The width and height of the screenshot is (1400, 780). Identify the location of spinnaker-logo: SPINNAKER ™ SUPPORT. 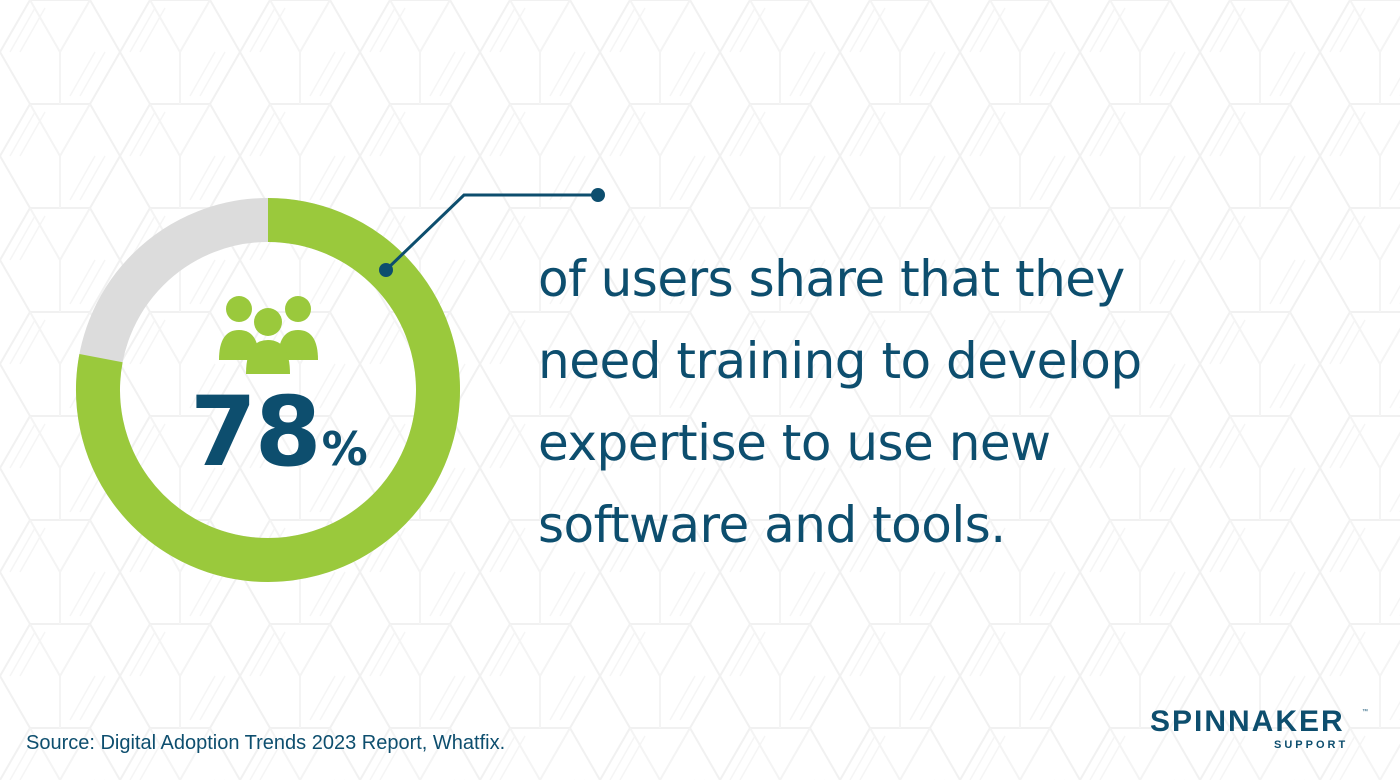
(1265, 730).